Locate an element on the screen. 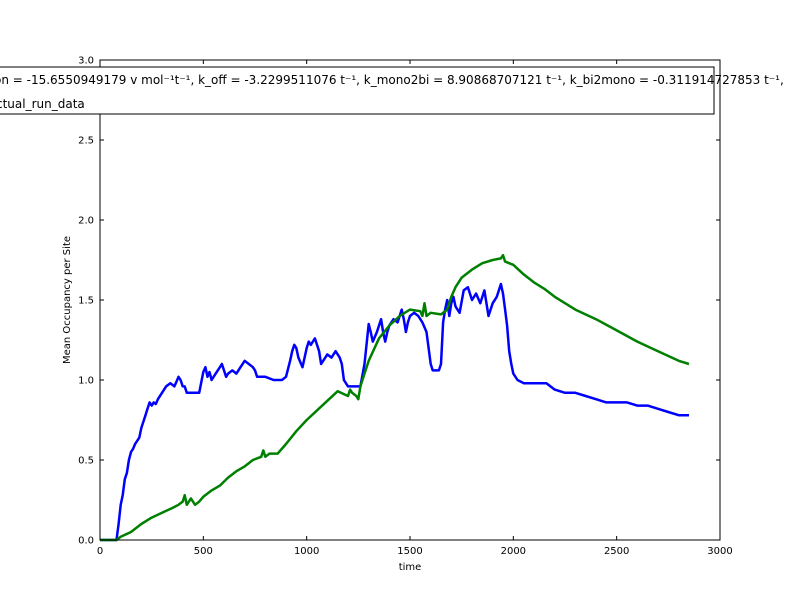  y-tick-label: 0.5 is located at coordinates (86, 461).